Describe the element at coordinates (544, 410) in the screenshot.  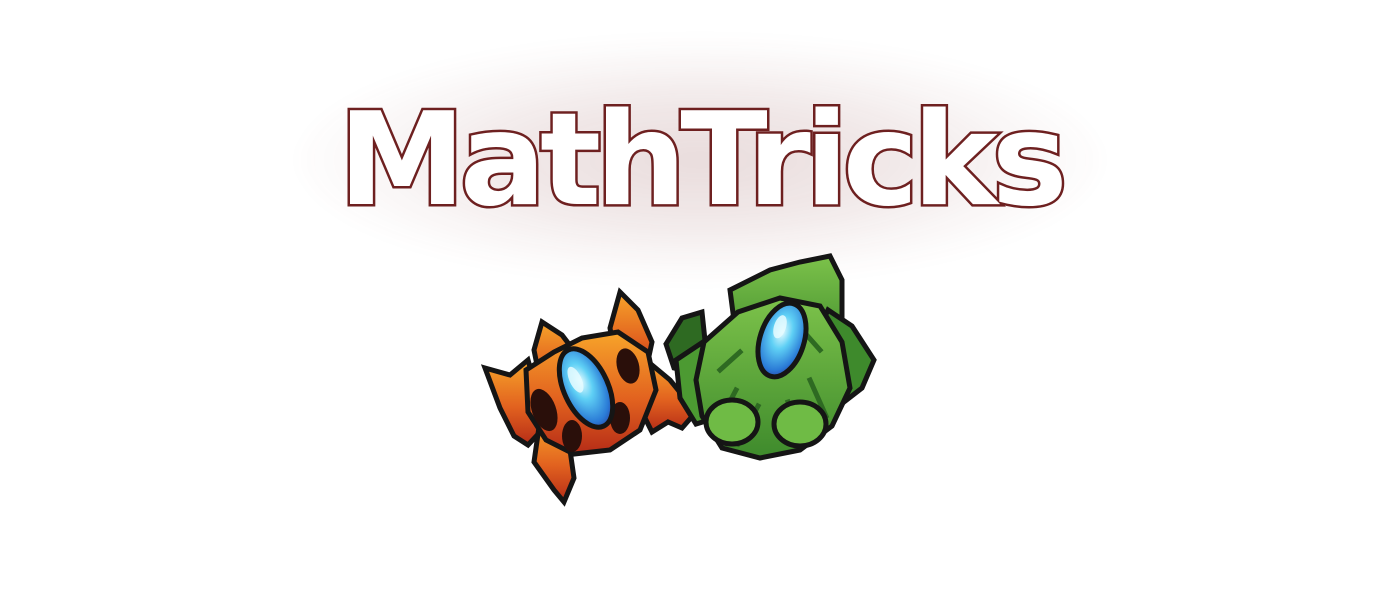
I see `fire-seed-left` at that location.